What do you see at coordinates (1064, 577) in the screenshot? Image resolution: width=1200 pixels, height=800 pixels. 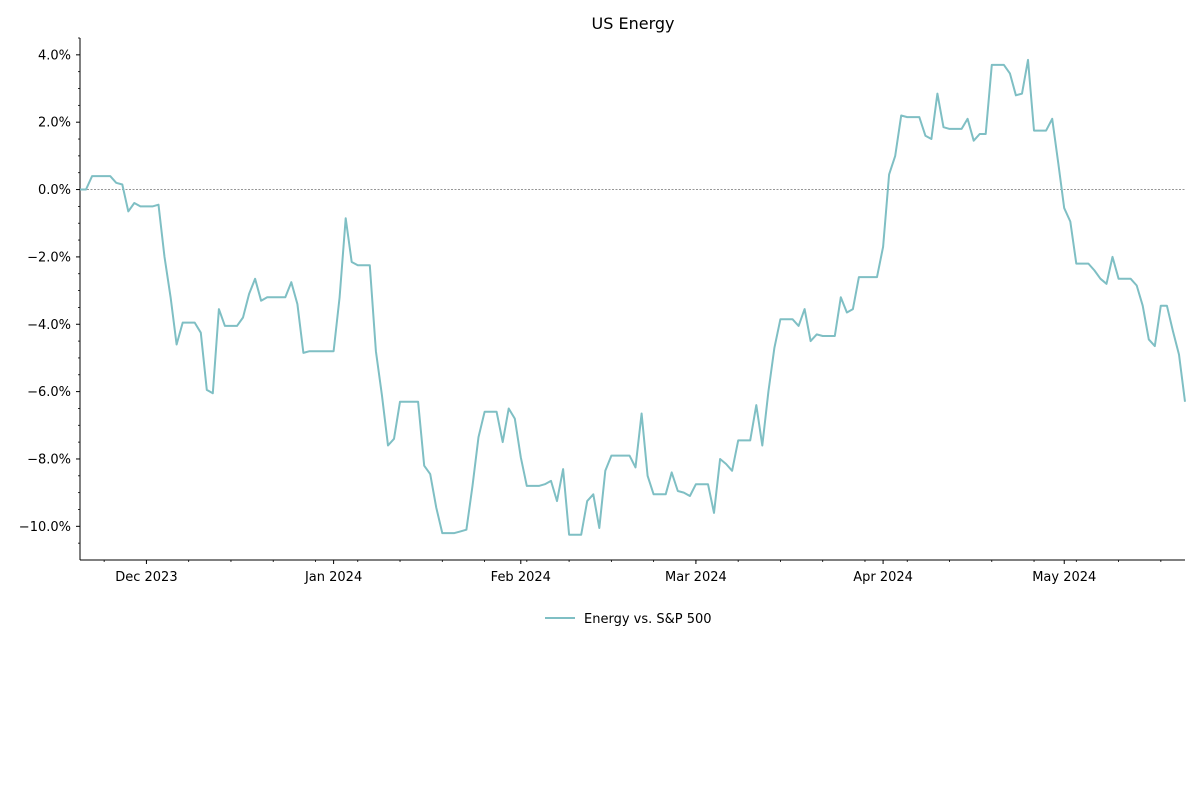 I see `x-tick-label: May 2024` at bounding box center [1064, 577].